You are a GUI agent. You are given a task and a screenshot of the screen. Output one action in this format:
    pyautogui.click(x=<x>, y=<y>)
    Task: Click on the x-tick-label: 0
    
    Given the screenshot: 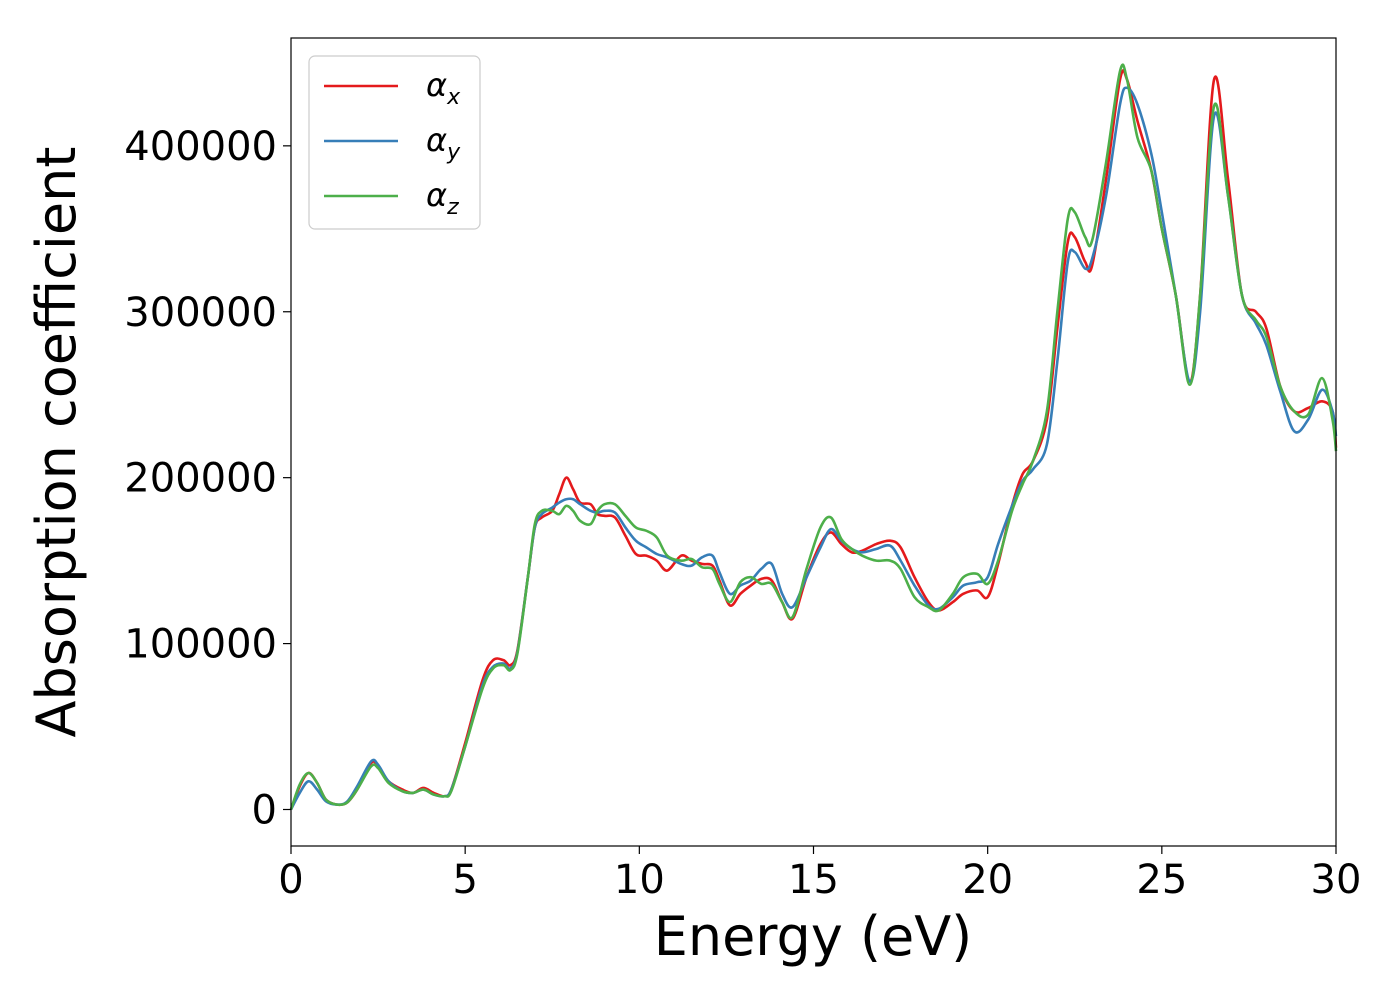 What is the action you would take?
    pyautogui.click(x=290, y=880)
    